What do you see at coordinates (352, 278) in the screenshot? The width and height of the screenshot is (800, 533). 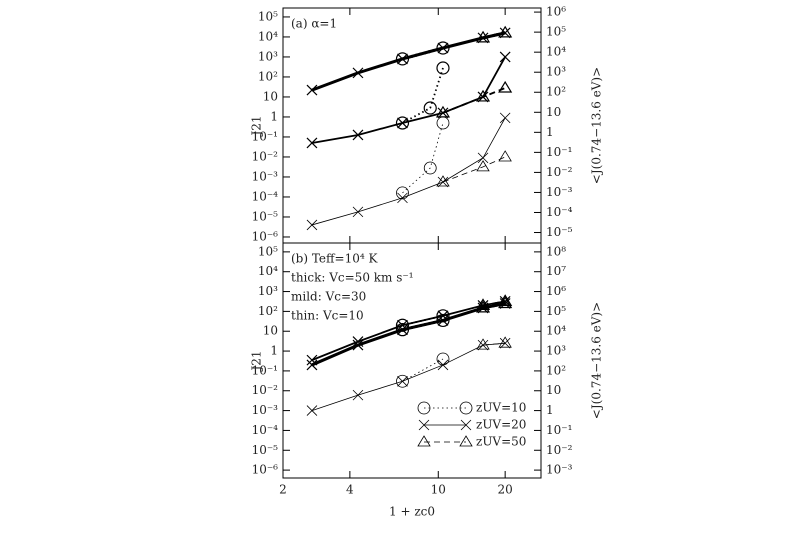 I see `annotation: thick: Vc=50 km s⁻¹` at bounding box center [352, 278].